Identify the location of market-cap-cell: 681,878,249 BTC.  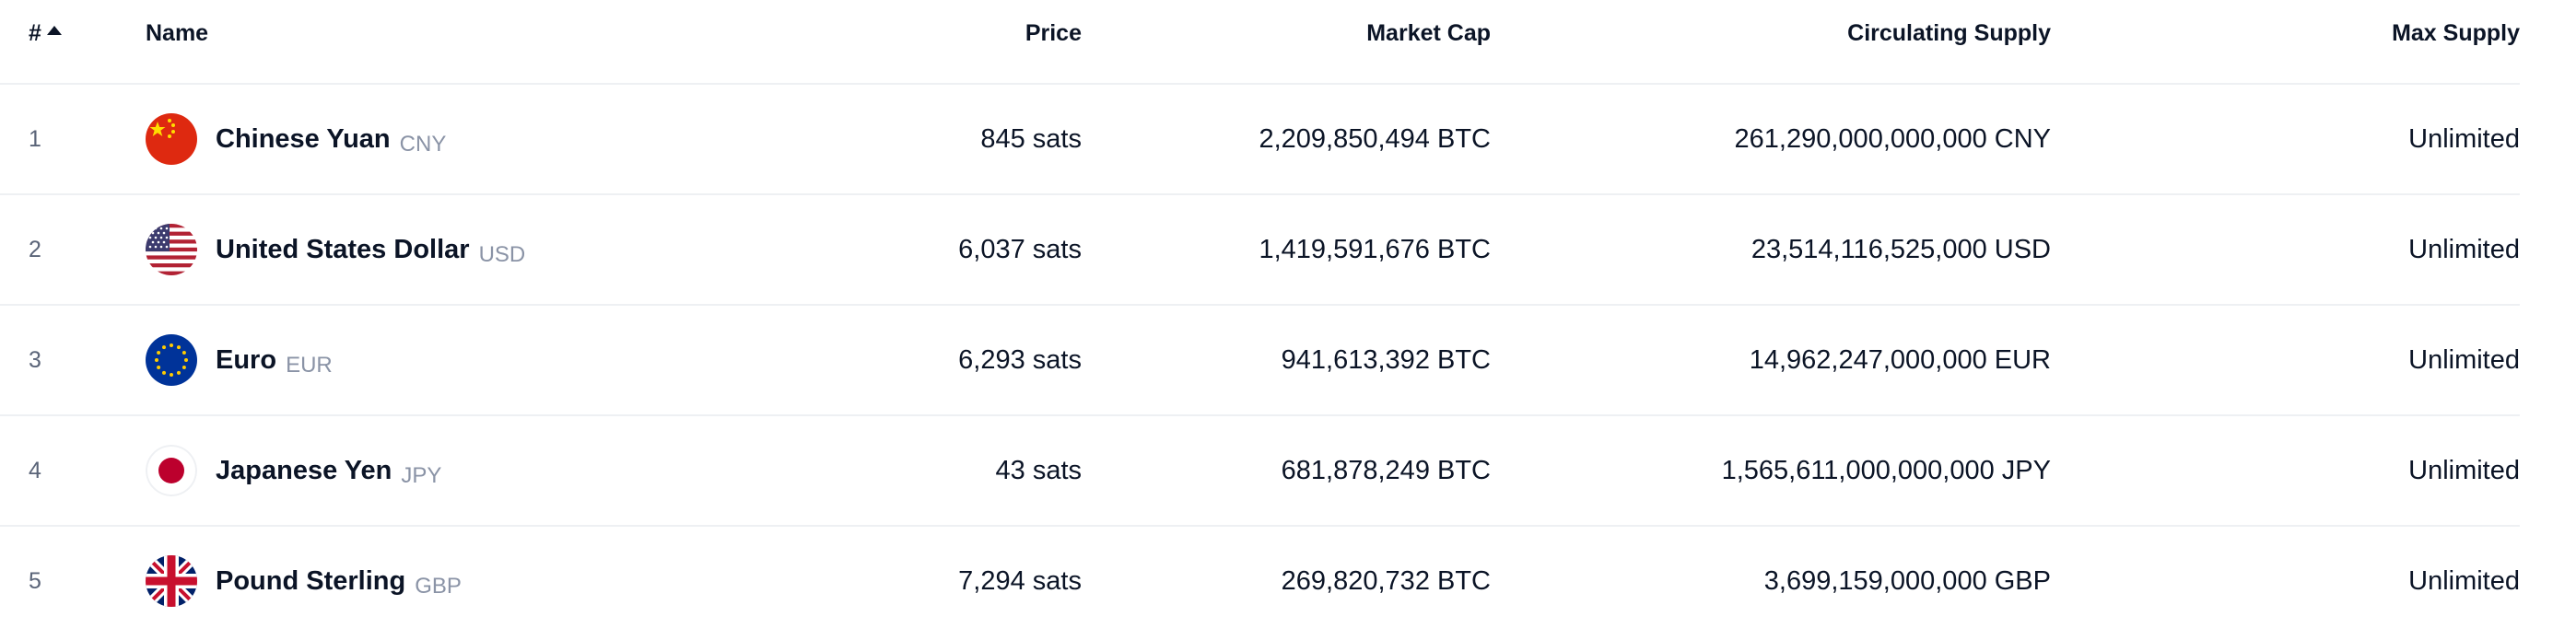
(1386, 470).